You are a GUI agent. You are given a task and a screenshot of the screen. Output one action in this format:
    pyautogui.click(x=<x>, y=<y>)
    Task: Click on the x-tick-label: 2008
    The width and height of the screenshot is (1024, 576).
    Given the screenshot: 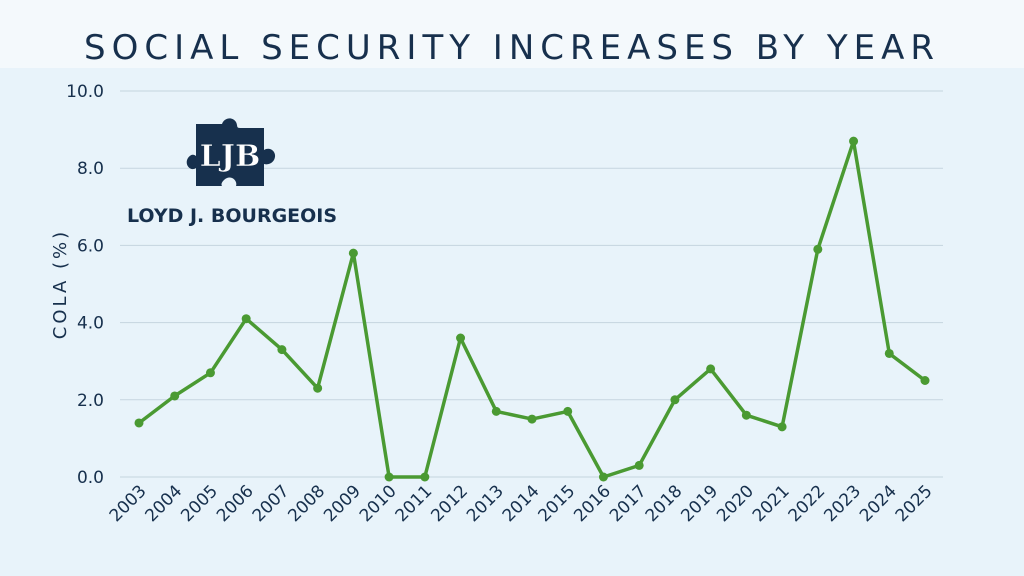 What is the action you would take?
    pyautogui.click(x=306, y=503)
    